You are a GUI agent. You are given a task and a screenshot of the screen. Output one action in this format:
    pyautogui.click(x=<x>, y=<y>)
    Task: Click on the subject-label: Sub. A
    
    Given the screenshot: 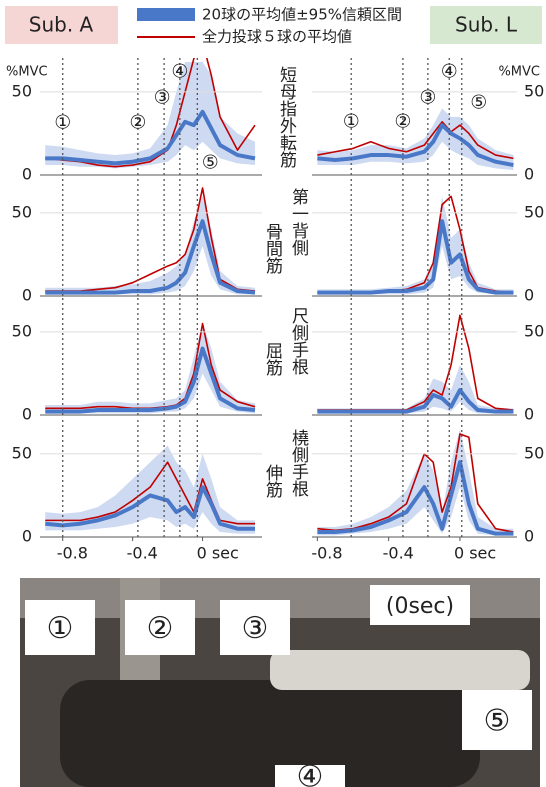 What is the action you would take?
    pyautogui.click(x=61, y=25)
    